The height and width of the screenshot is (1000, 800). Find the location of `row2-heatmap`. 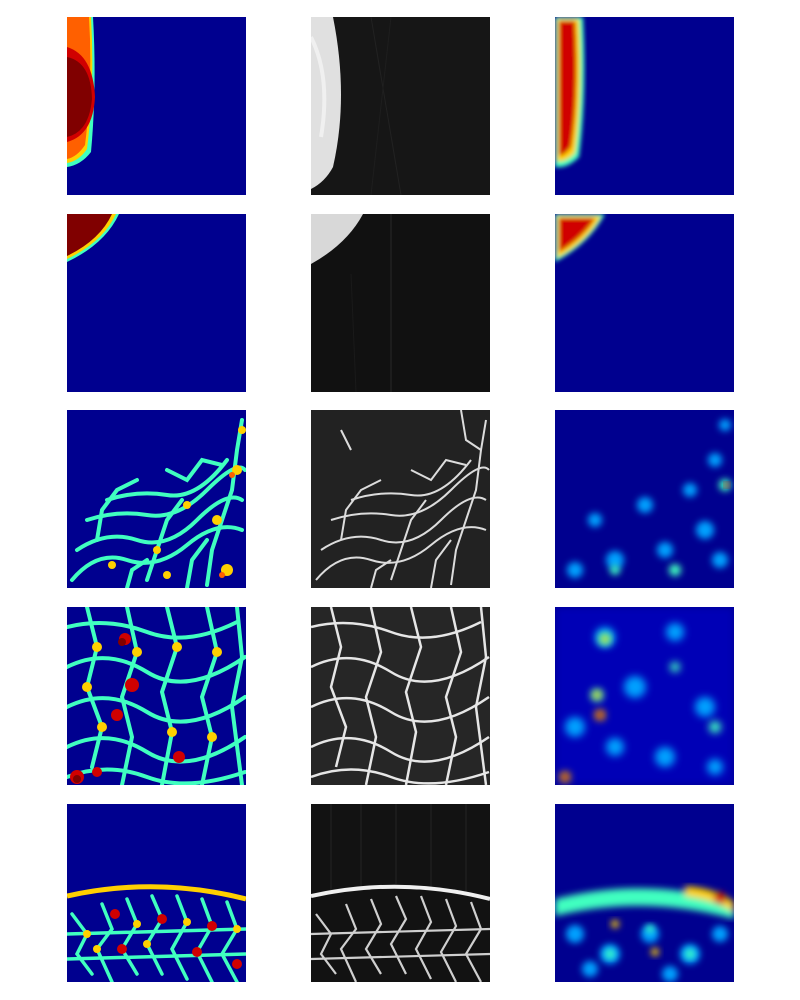

row2-heatmap is located at coordinates (644, 303).